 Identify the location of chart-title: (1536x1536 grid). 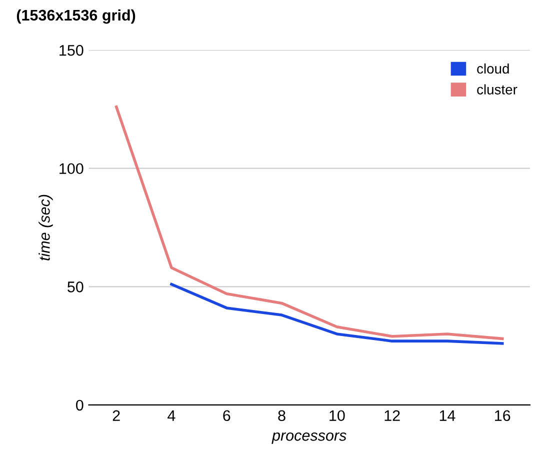
(76, 16).